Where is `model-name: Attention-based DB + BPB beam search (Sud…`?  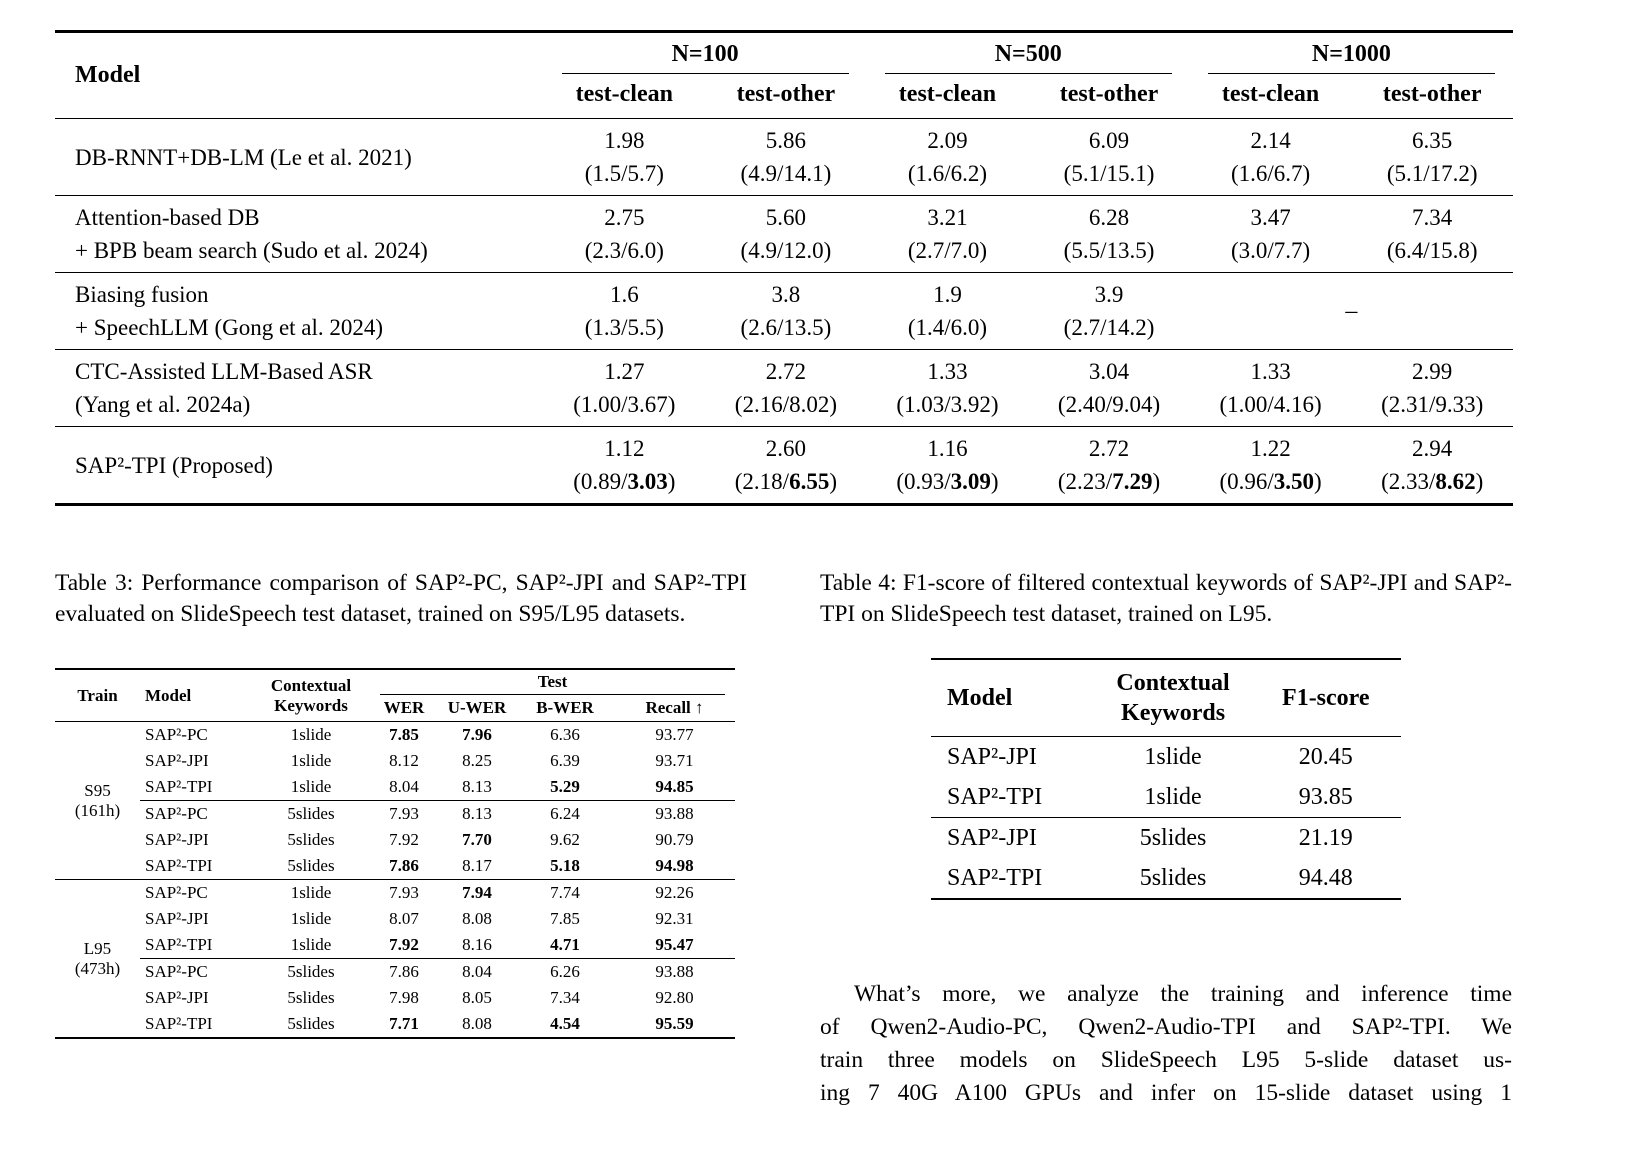
model-name: Attention-based DB + BPB beam search (Sud… is located at coordinates (251, 234).